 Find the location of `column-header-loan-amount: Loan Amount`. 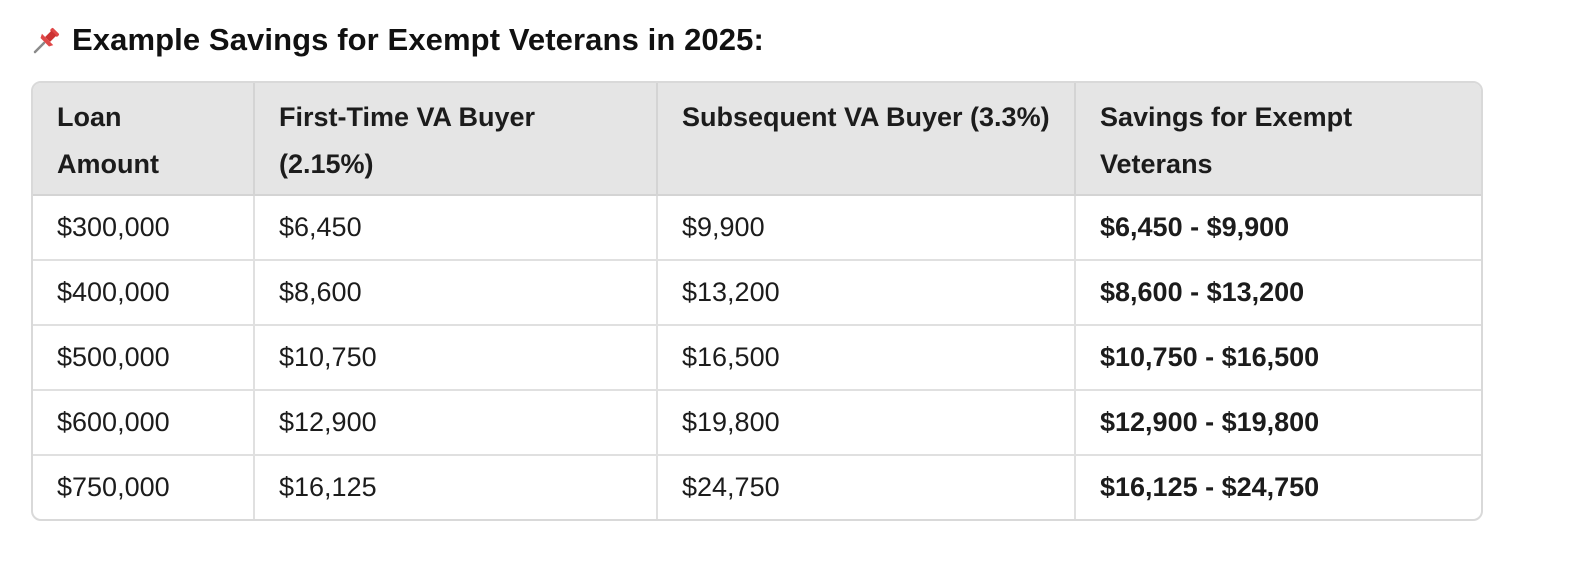

column-header-loan-amount: Loan Amount is located at coordinates (144, 139).